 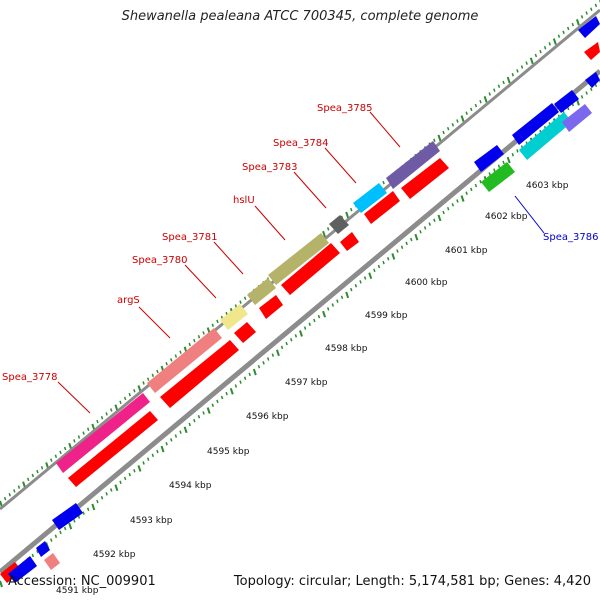 I want to click on gene-label-args: argS, so click(x=128, y=300).